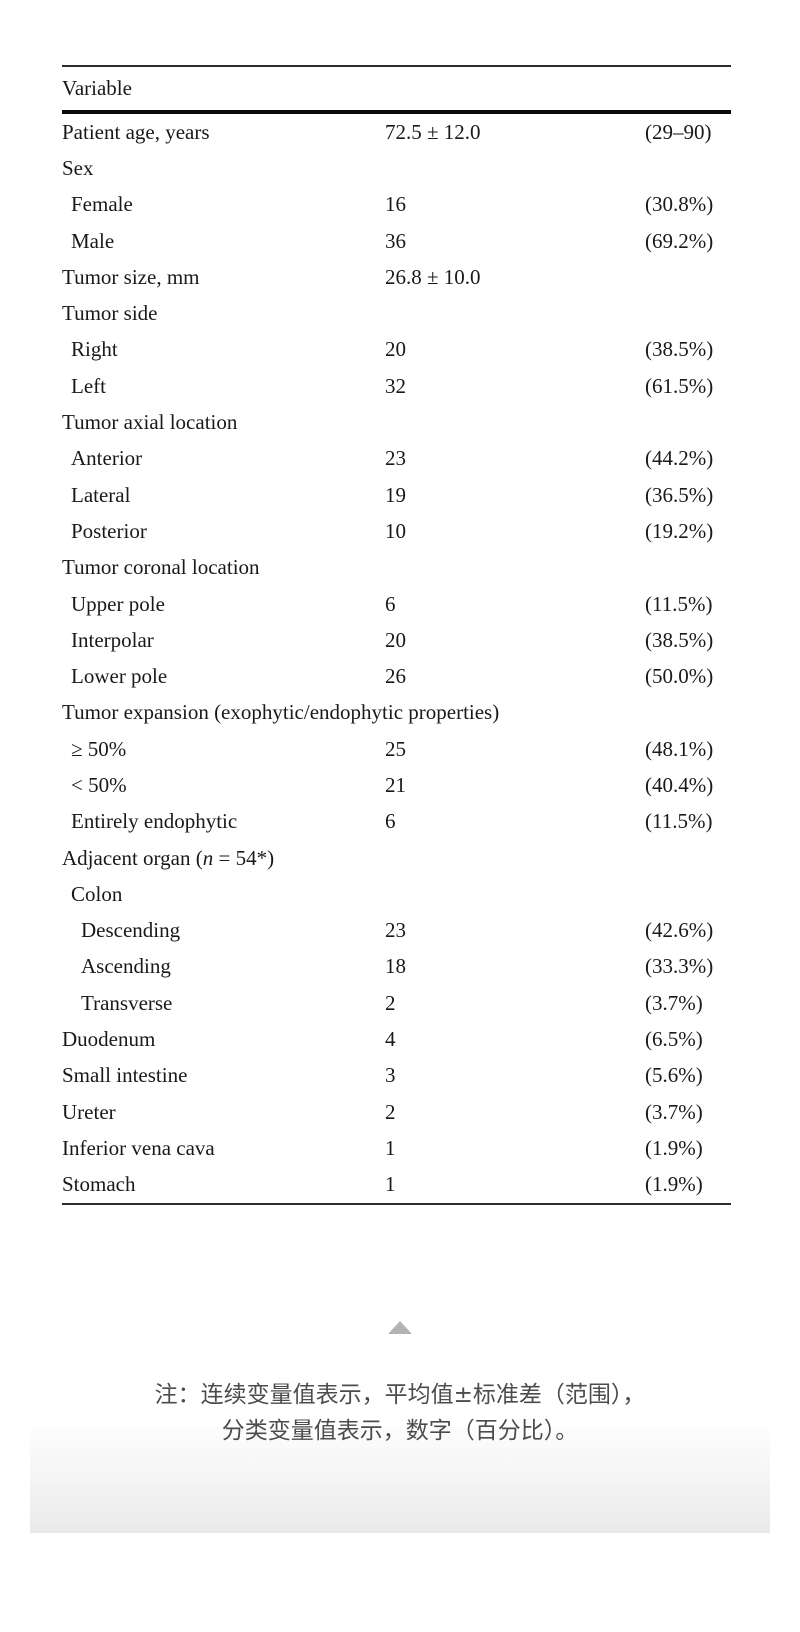  Describe the element at coordinates (433, 131) in the screenshot. I see `row-value: 72.5 ± 12.0` at that location.